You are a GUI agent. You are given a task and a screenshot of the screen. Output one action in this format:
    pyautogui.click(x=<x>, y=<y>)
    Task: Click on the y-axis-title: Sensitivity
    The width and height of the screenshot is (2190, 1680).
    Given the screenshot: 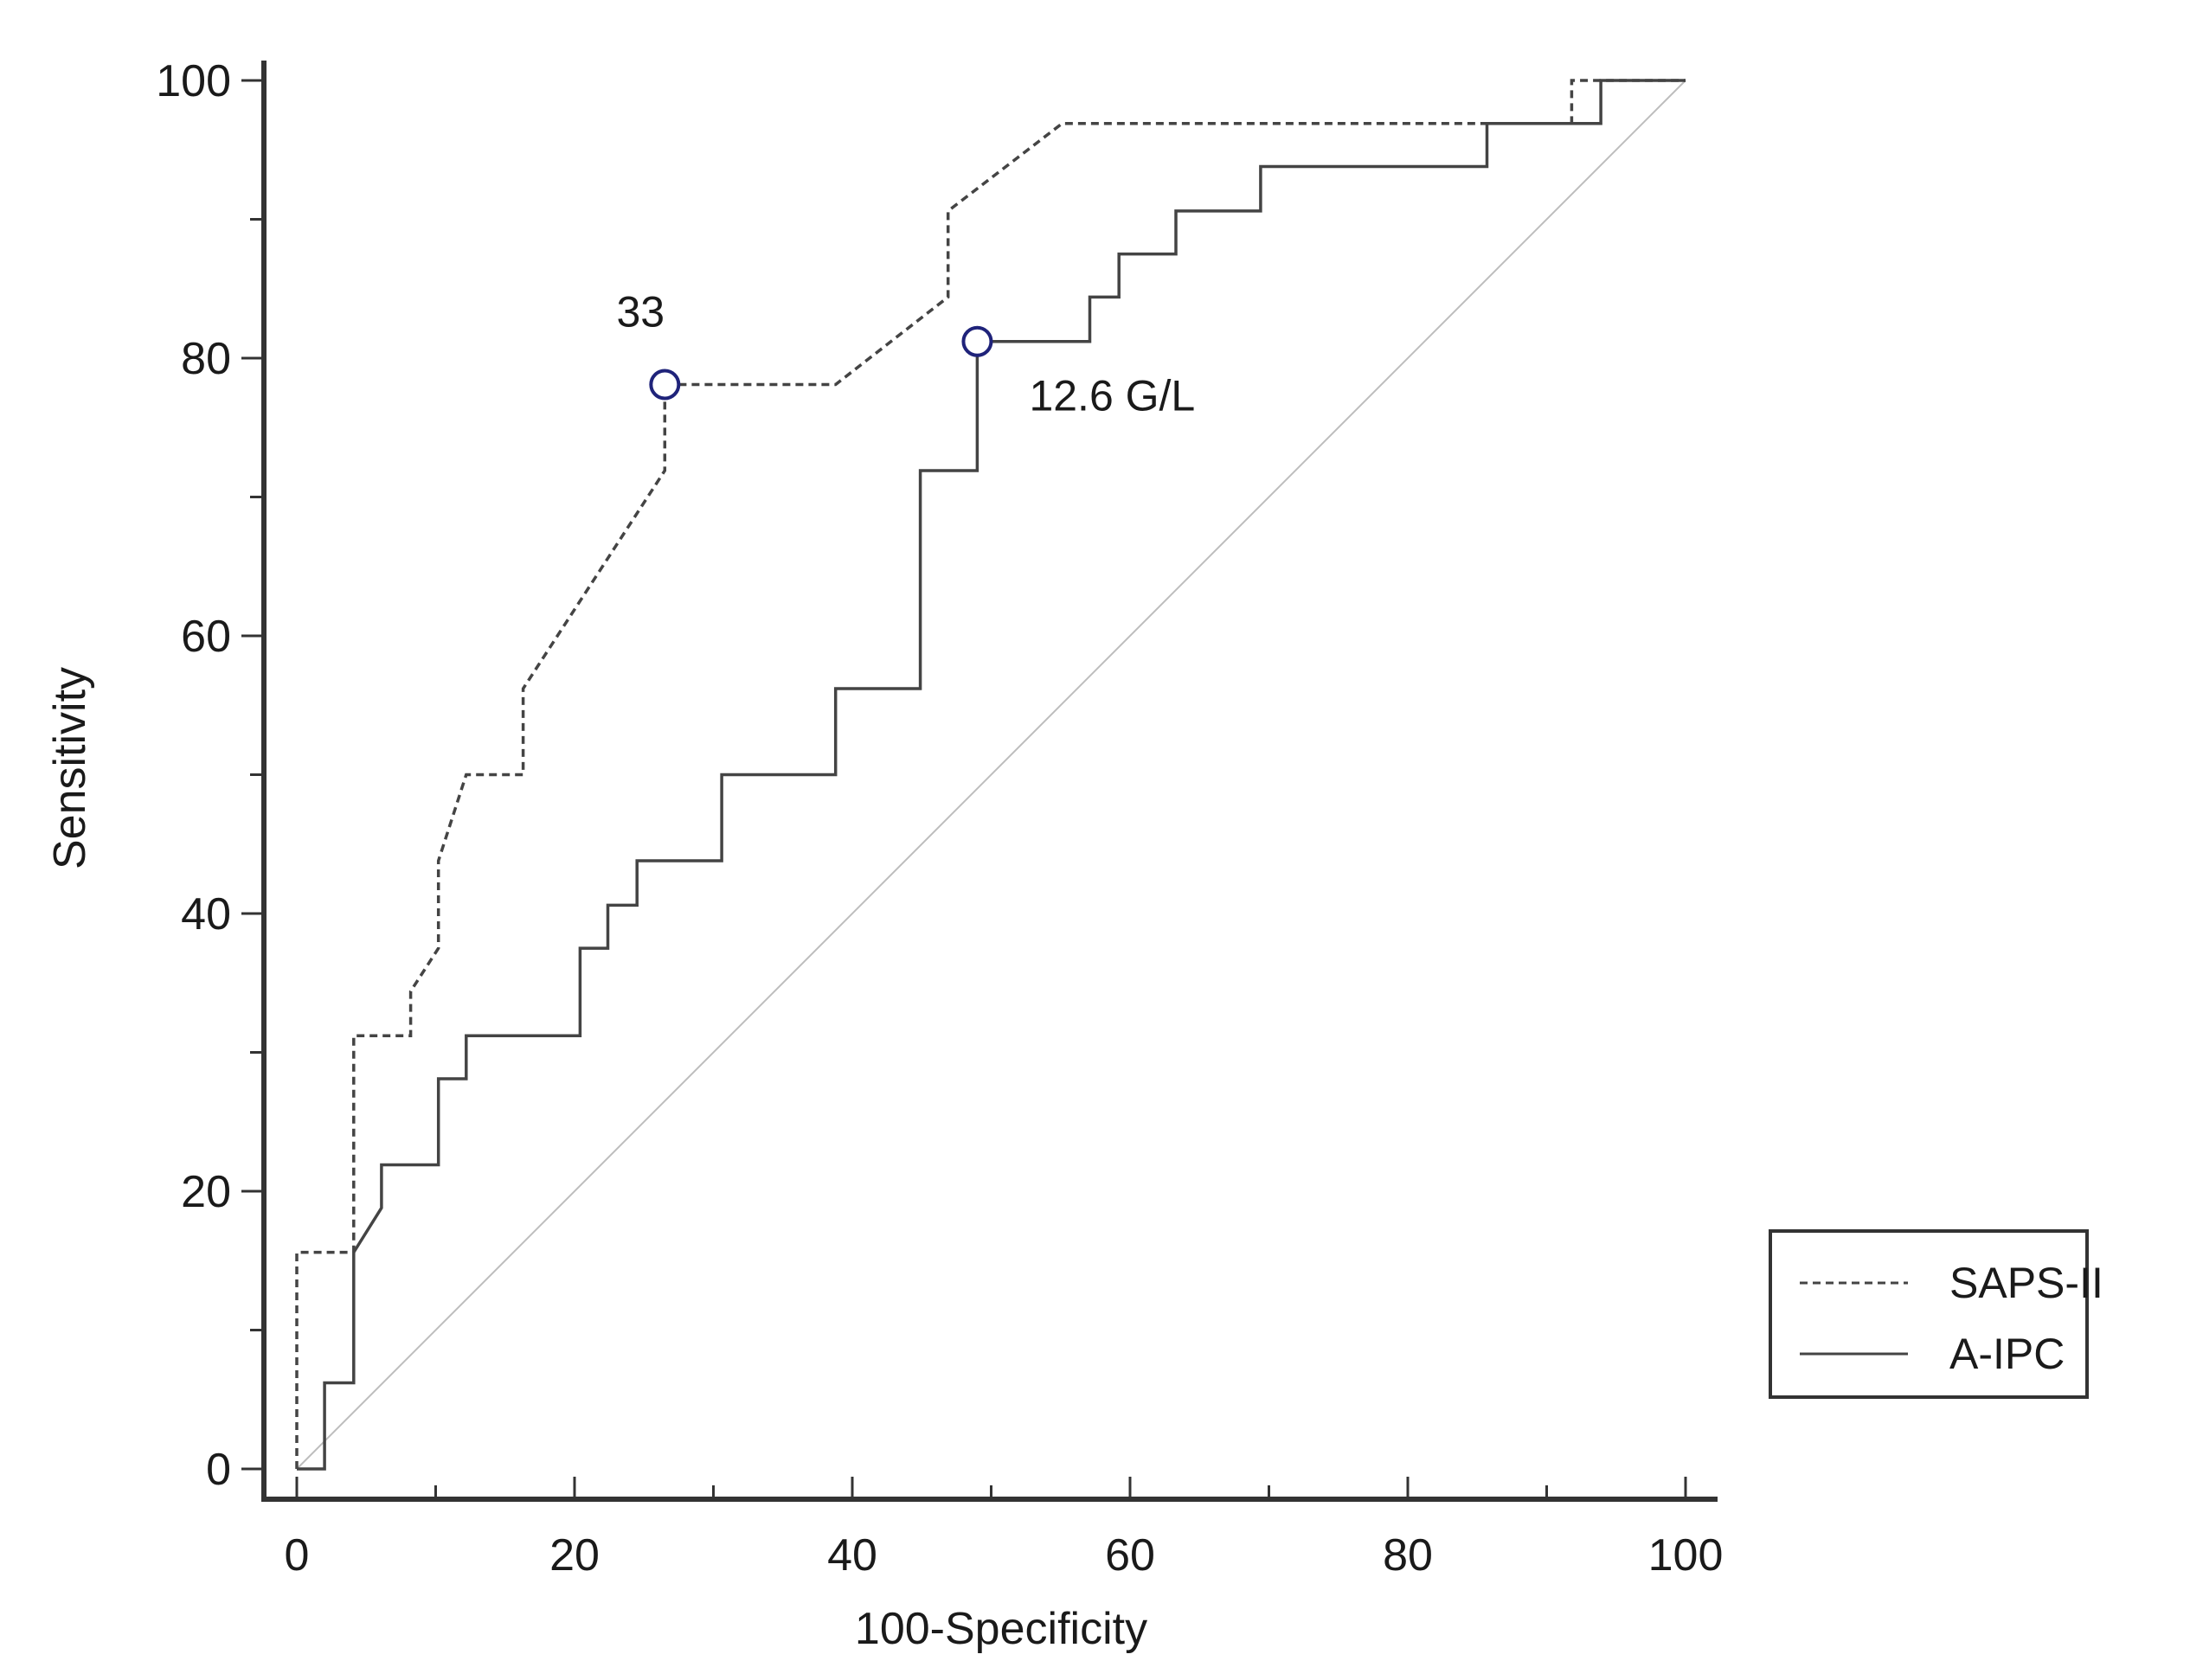 What is the action you would take?
    pyautogui.click(x=70, y=768)
    